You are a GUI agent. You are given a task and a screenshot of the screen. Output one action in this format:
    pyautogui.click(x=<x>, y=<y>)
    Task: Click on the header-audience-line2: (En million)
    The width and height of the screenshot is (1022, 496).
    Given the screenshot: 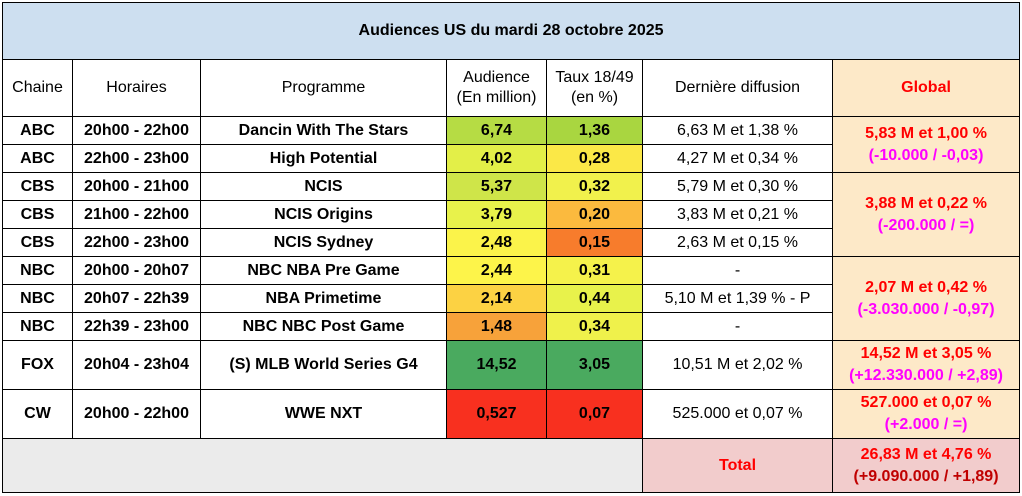 What is the action you would take?
    pyautogui.click(x=496, y=97)
    